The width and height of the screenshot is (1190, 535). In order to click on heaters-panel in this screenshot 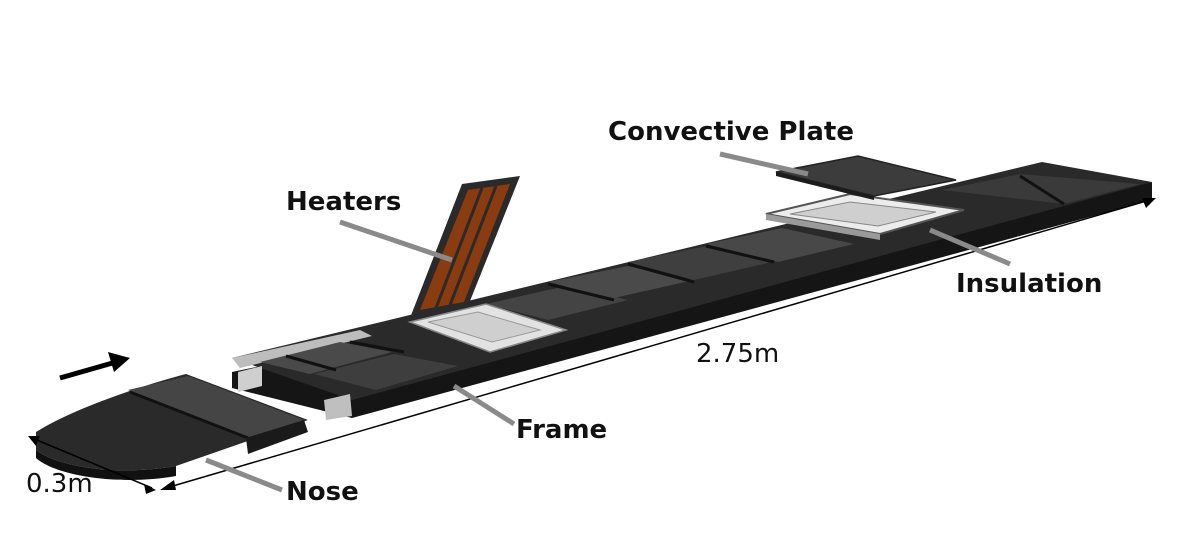, I will do `click(465, 247)`.